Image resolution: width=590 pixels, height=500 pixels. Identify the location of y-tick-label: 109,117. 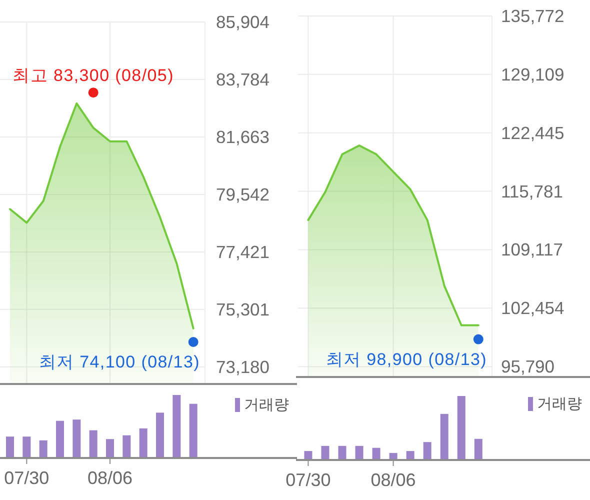
(532, 250).